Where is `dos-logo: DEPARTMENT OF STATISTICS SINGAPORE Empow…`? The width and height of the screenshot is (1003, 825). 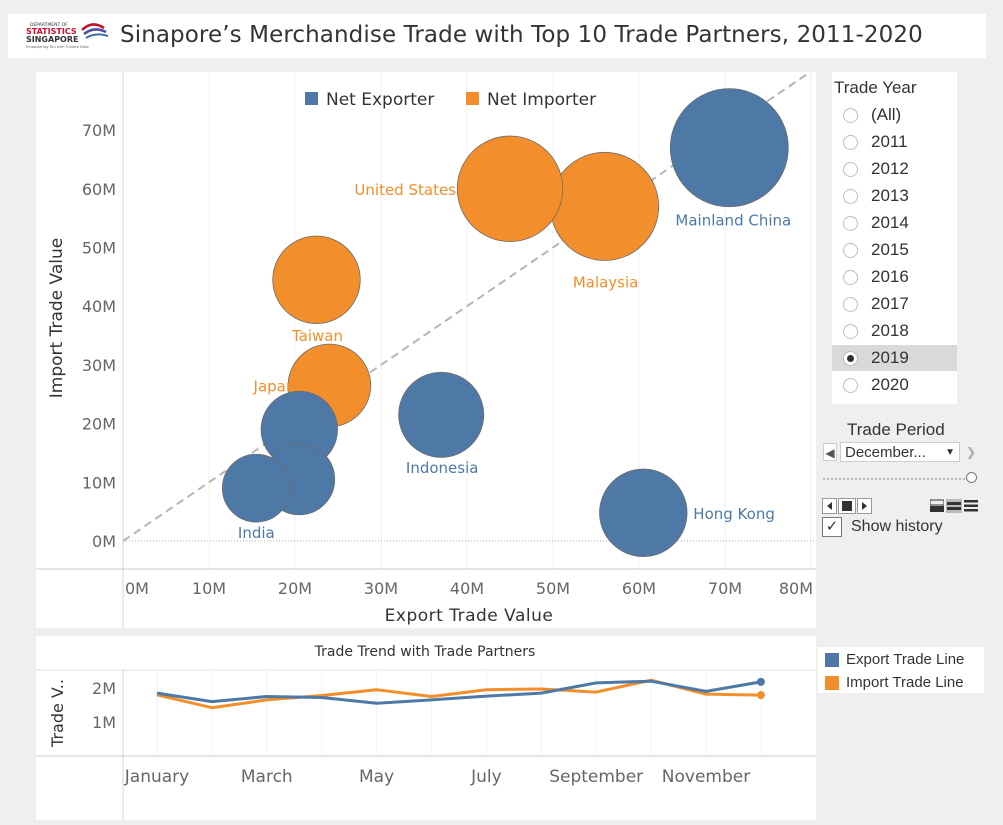
dos-logo: DEPARTMENT OF STATISTICS SINGAPORE Empow… is located at coordinates (68, 36).